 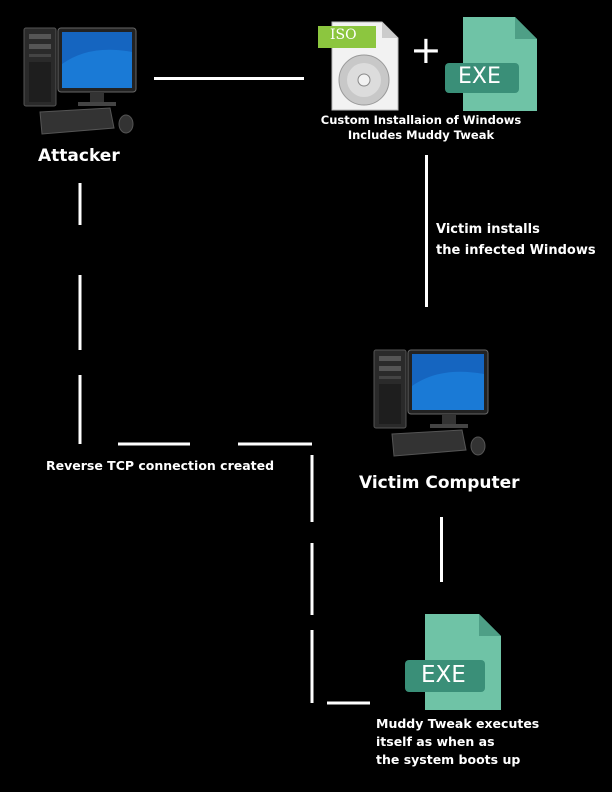 I want to click on victim-computer-label: Victim Computer, so click(x=439, y=483).